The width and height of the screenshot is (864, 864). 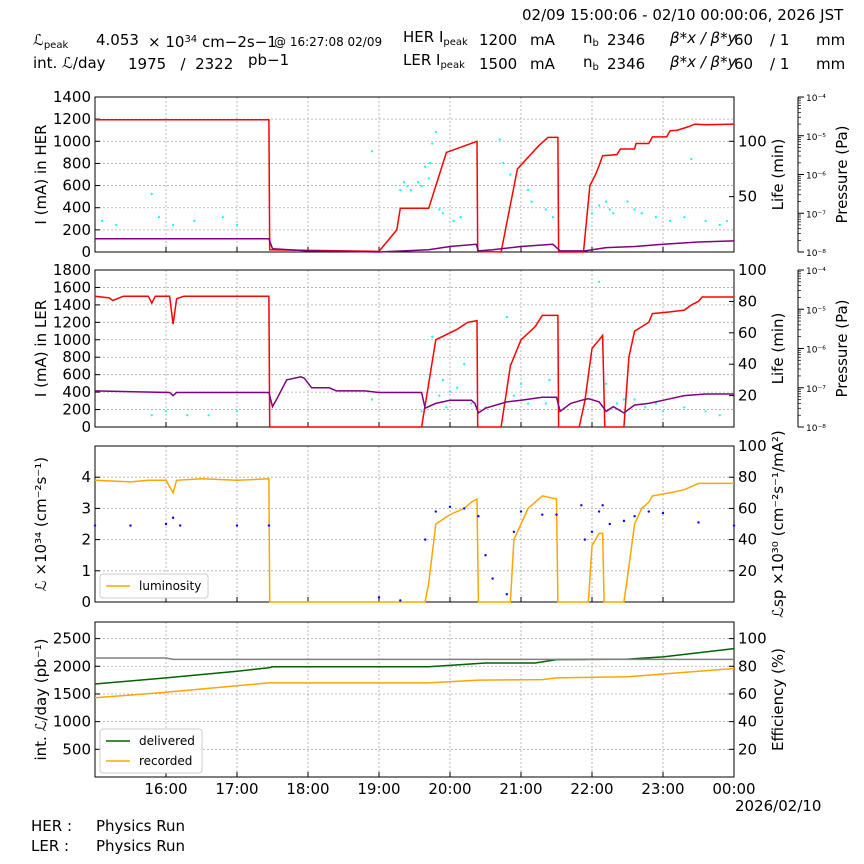 I want to click on luminosity-legend, so click(x=154, y=586).